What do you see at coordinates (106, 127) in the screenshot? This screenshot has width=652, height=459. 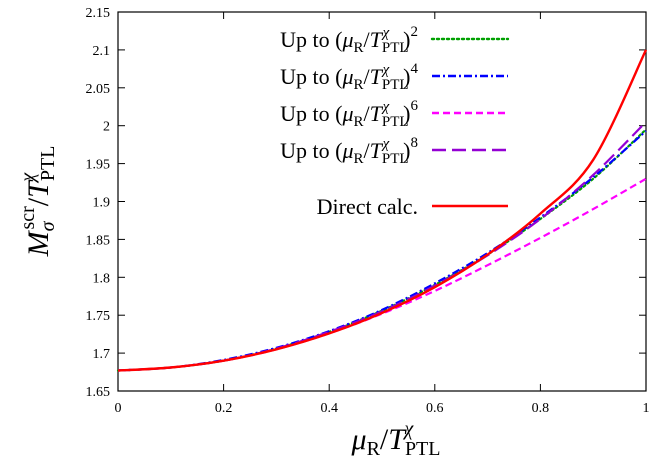 I see `y-tick-label: 2` at bounding box center [106, 127].